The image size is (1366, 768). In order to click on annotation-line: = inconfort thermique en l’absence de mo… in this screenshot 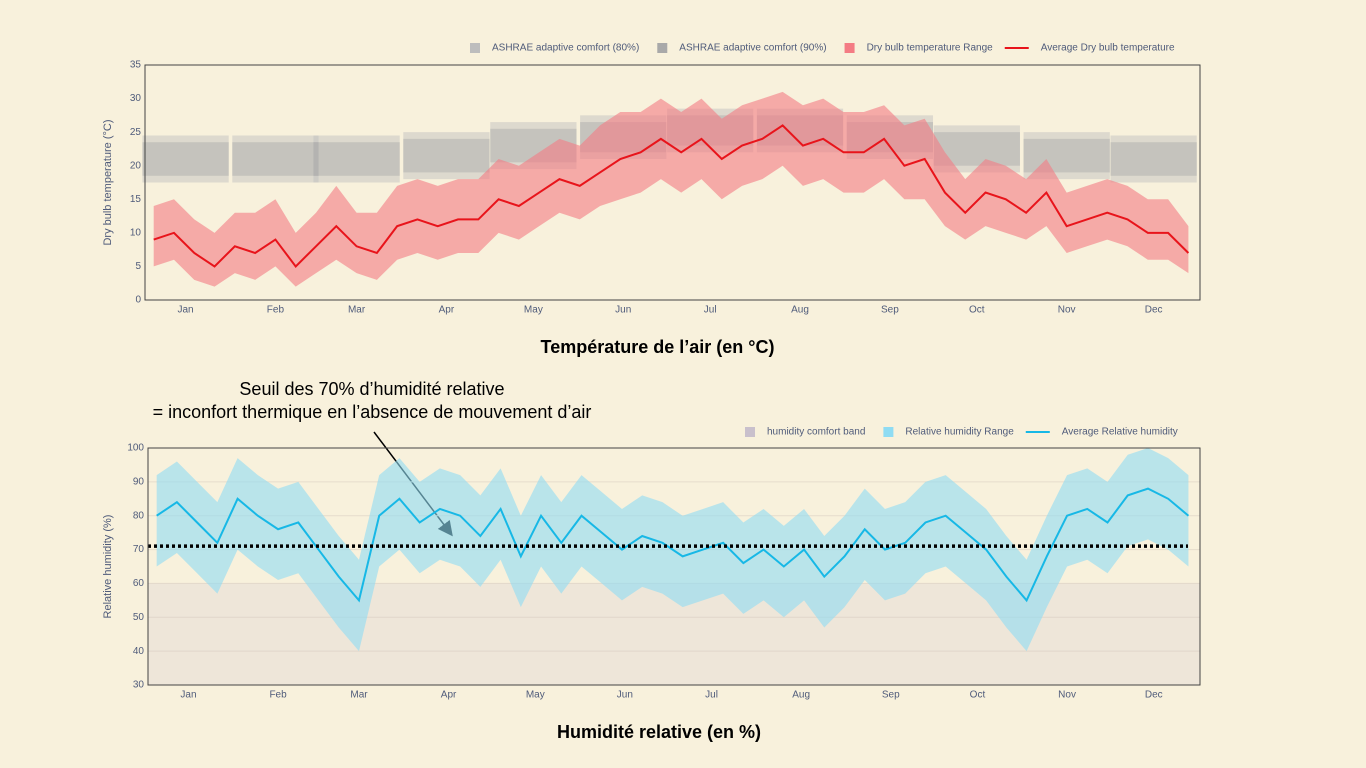, I will do `click(372, 412)`.